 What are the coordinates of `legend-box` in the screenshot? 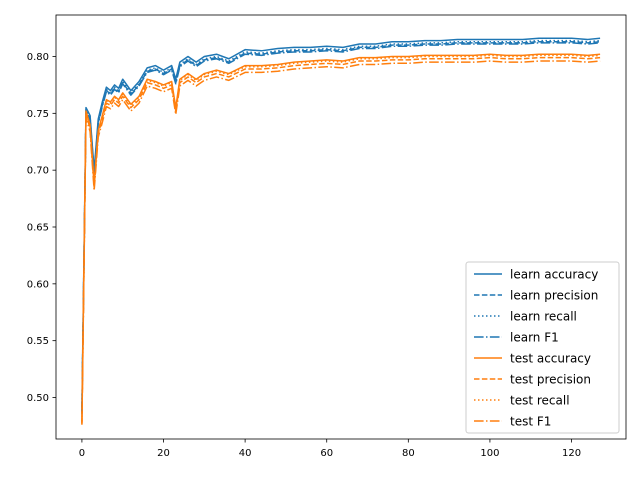 It's located at (542, 347).